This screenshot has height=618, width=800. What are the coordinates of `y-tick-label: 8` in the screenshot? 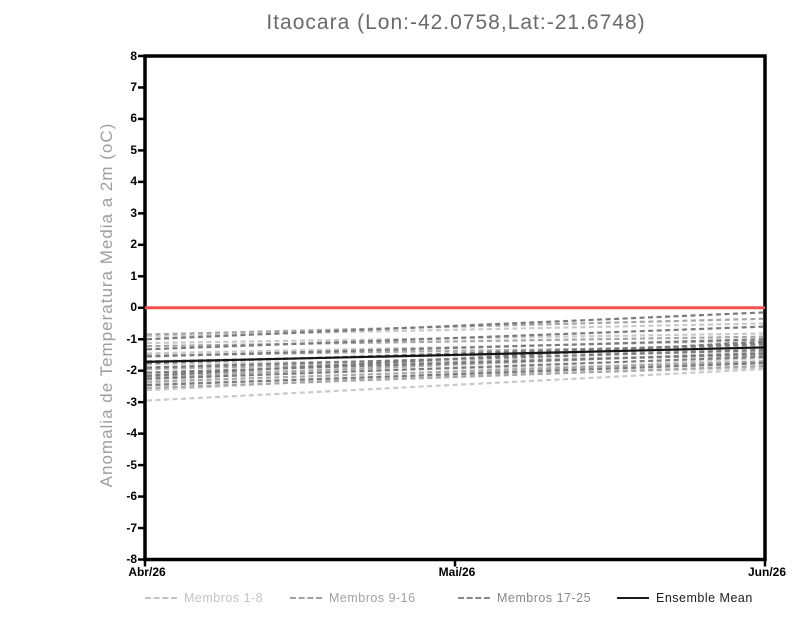 It's located at (133, 55).